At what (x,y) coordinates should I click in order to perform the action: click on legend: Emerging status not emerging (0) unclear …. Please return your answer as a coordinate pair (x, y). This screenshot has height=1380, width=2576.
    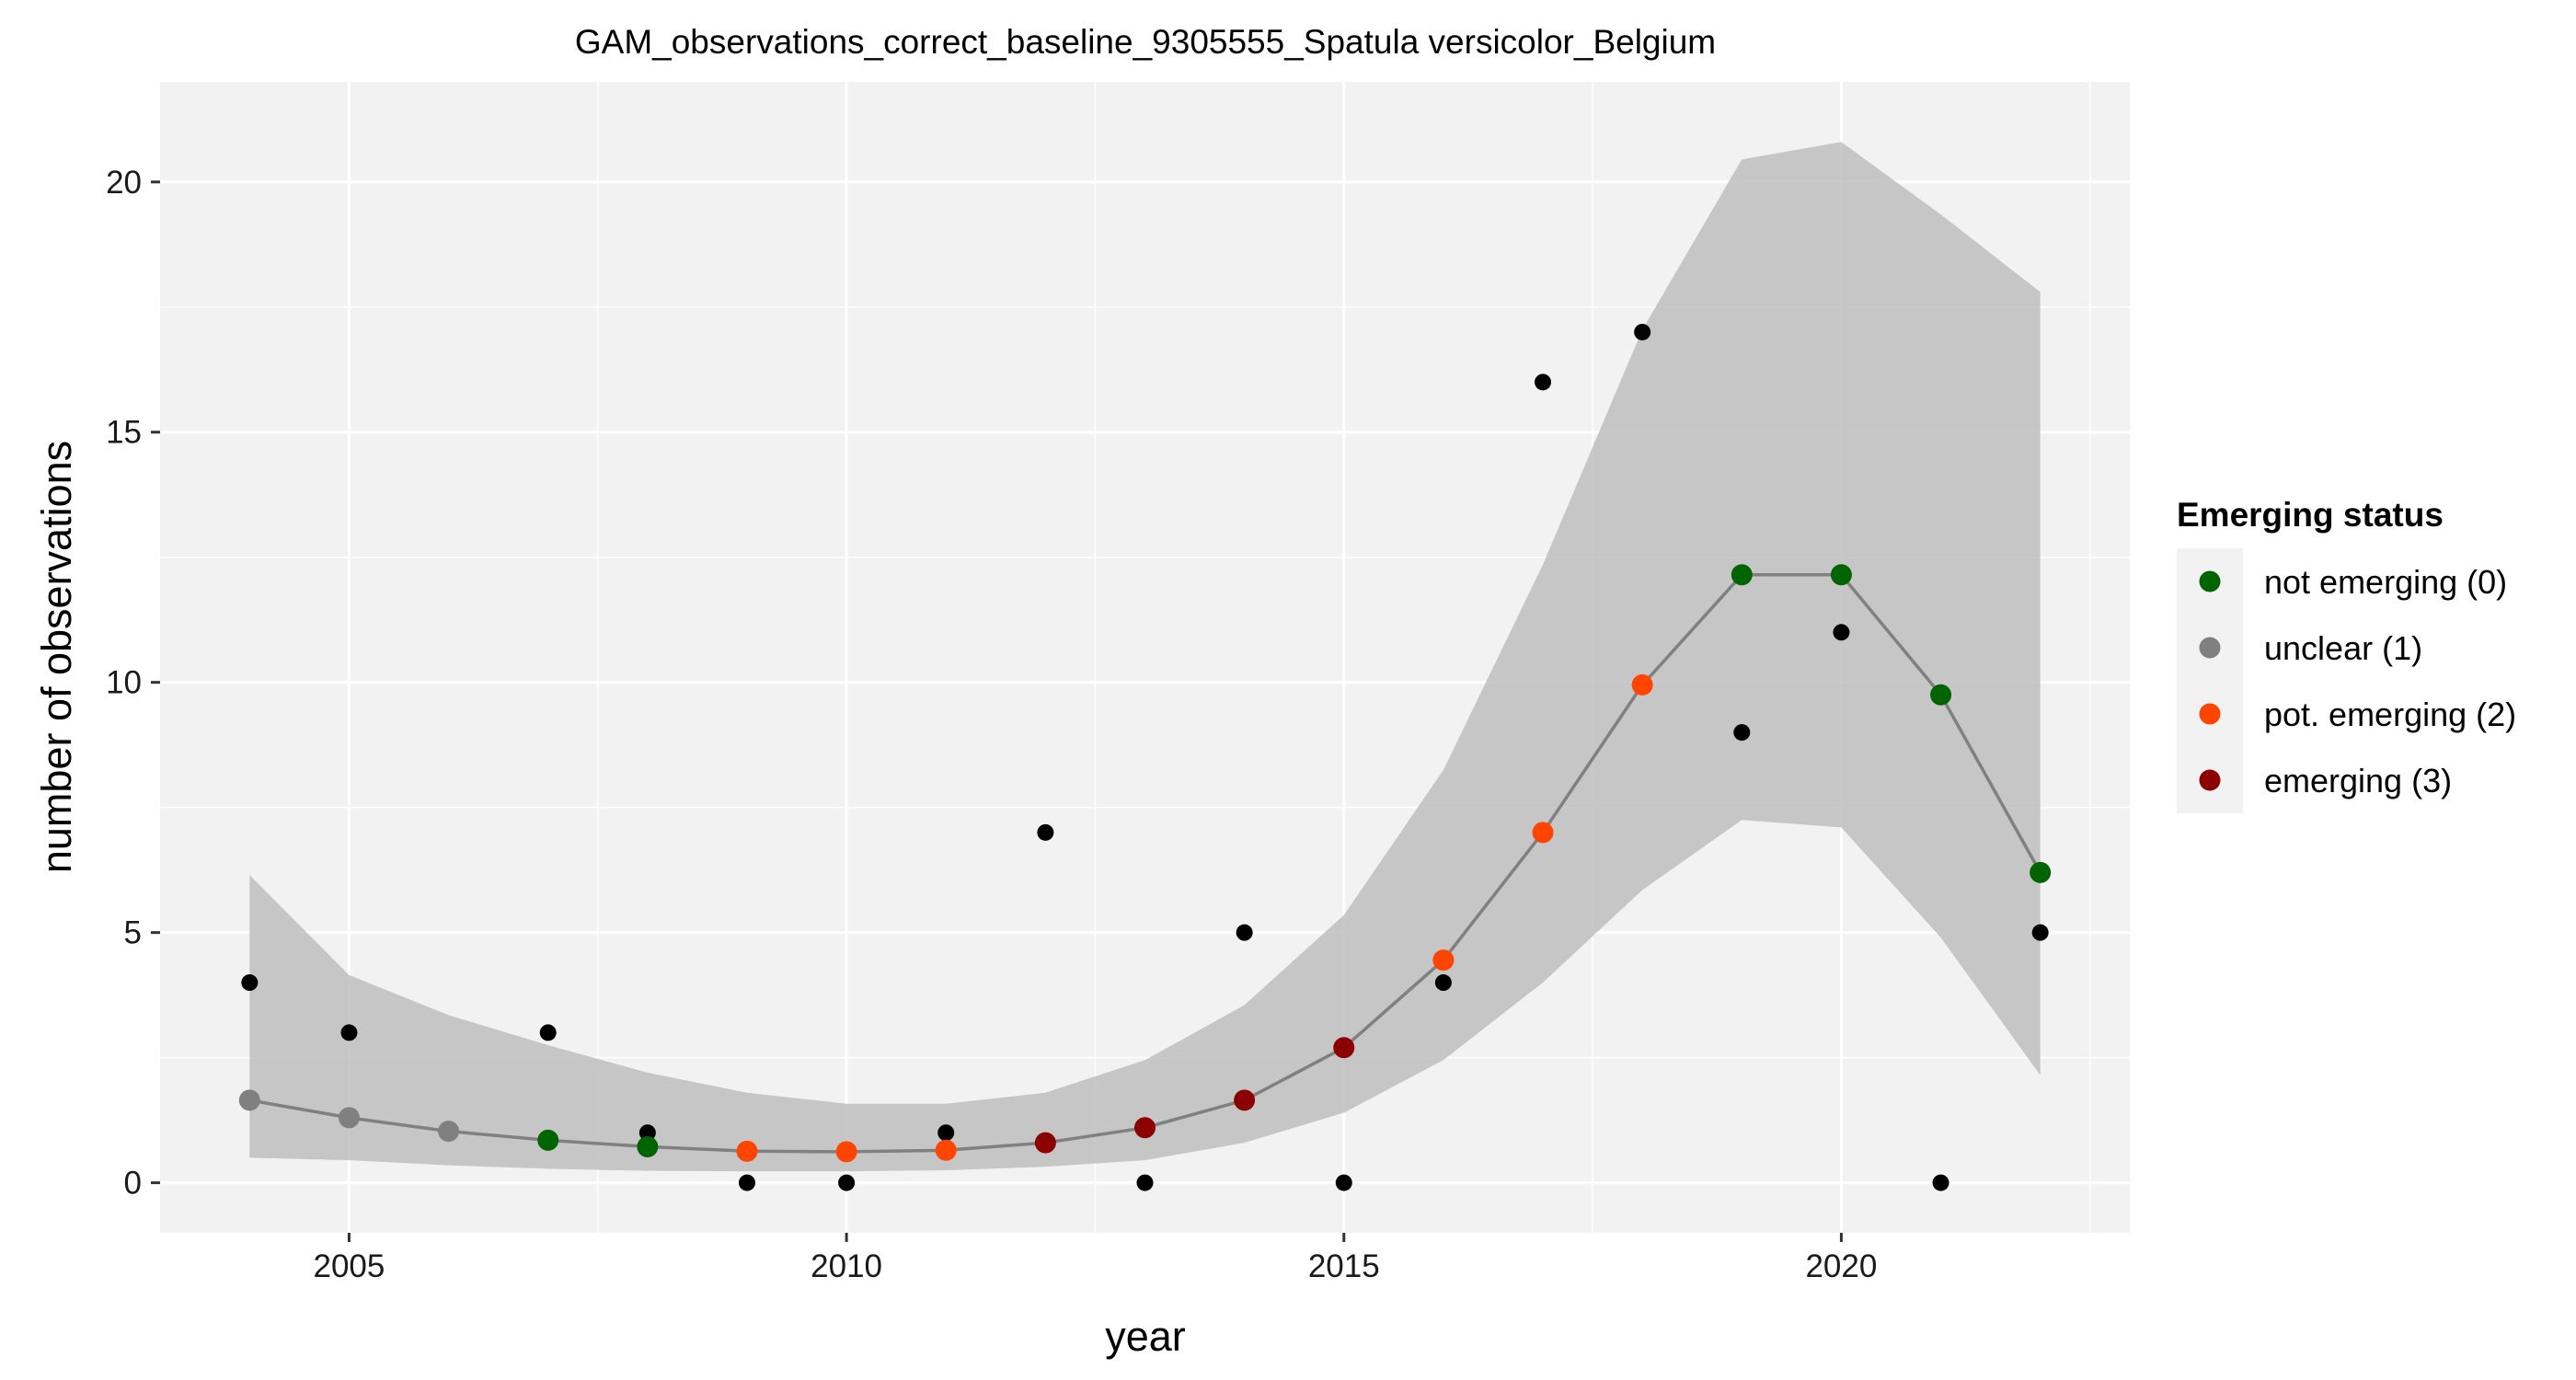
    Looking at the image, I should click on (2346, 654).